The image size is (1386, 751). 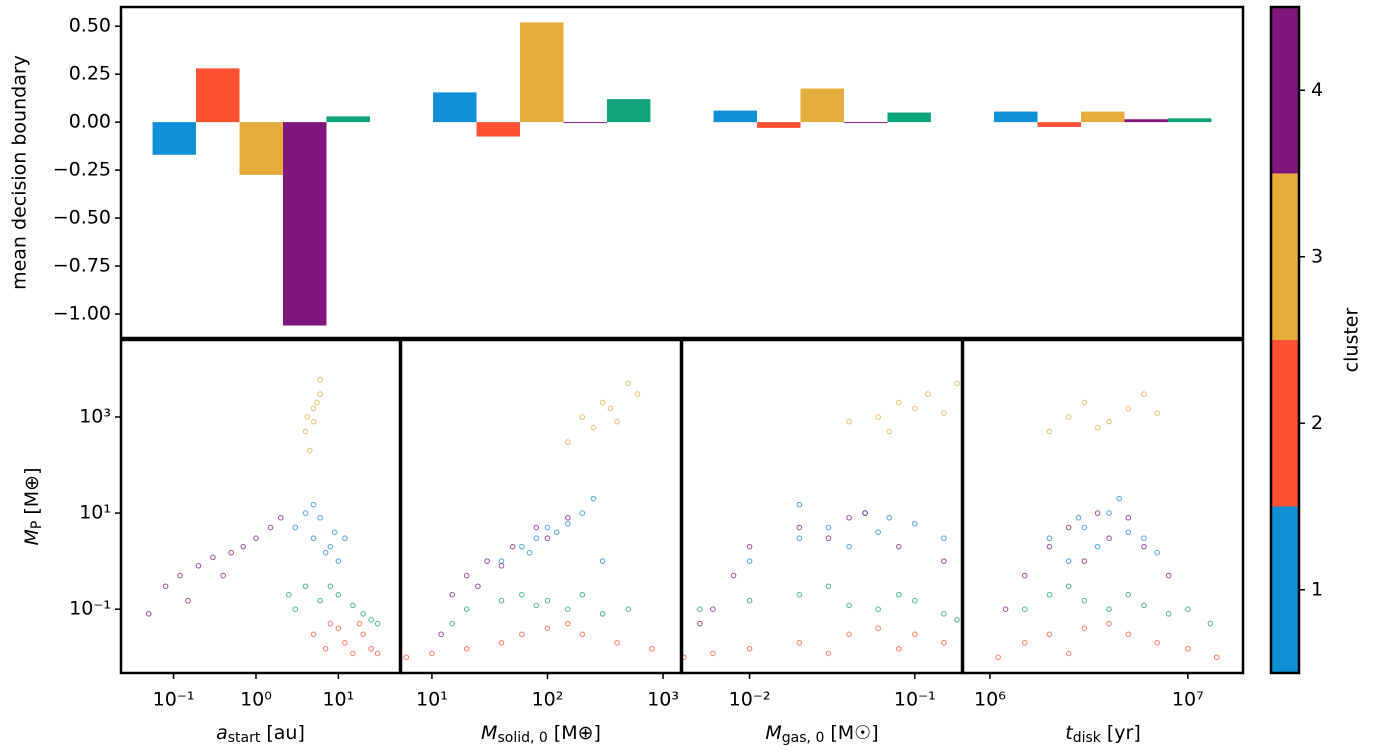 What do you see at coordinates (33, 507) in the screenshot?
I see `axis-label: MP [M⊕]` at bounding box center [33, 507].